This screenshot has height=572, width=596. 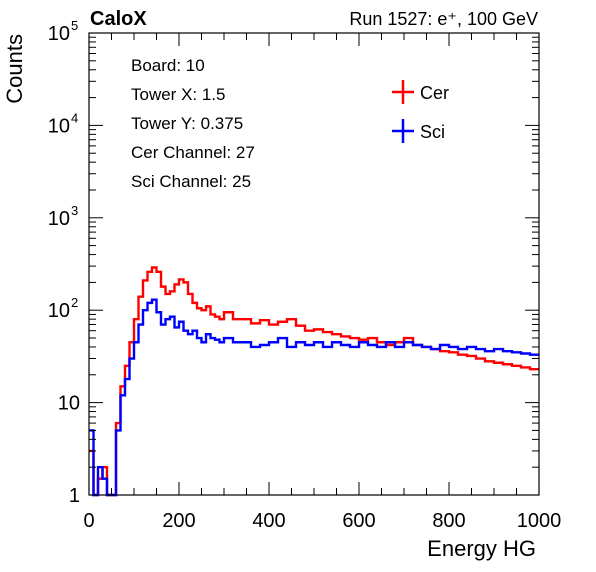 I want to click on legend-label-sci: Sci, so click(x=432, y=132).